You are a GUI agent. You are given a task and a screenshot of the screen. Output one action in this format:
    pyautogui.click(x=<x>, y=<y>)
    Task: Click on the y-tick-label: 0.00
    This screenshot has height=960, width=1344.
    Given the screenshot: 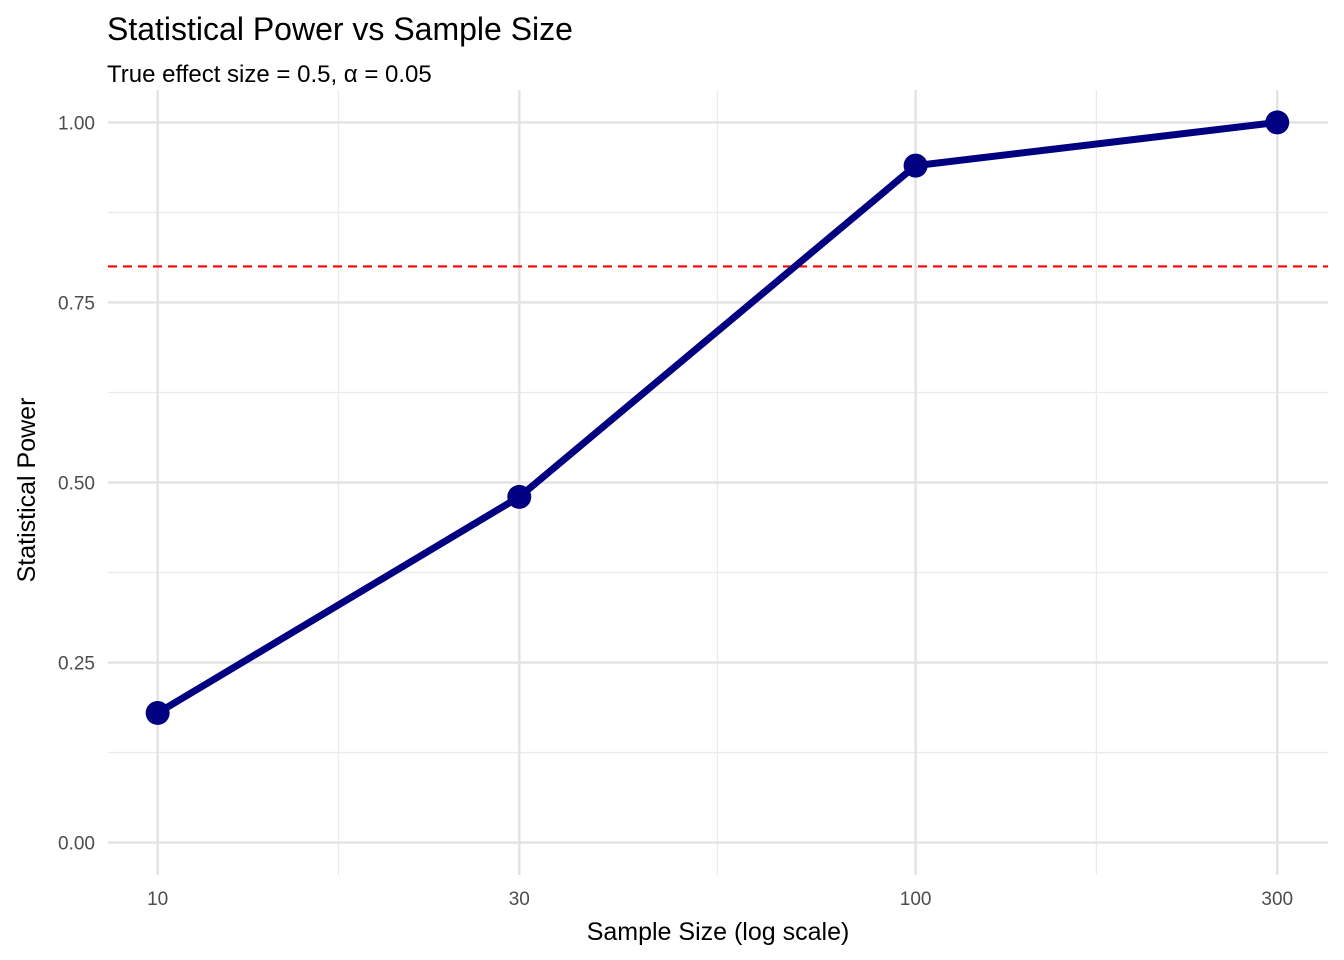 What is the action you would take?
    pyautogui.click(x=76, y=844)
    